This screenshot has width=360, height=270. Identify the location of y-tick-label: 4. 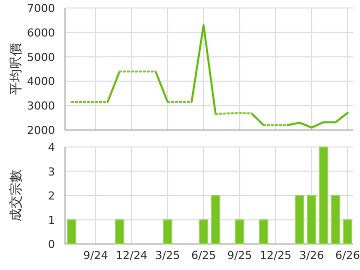
(51, 147).